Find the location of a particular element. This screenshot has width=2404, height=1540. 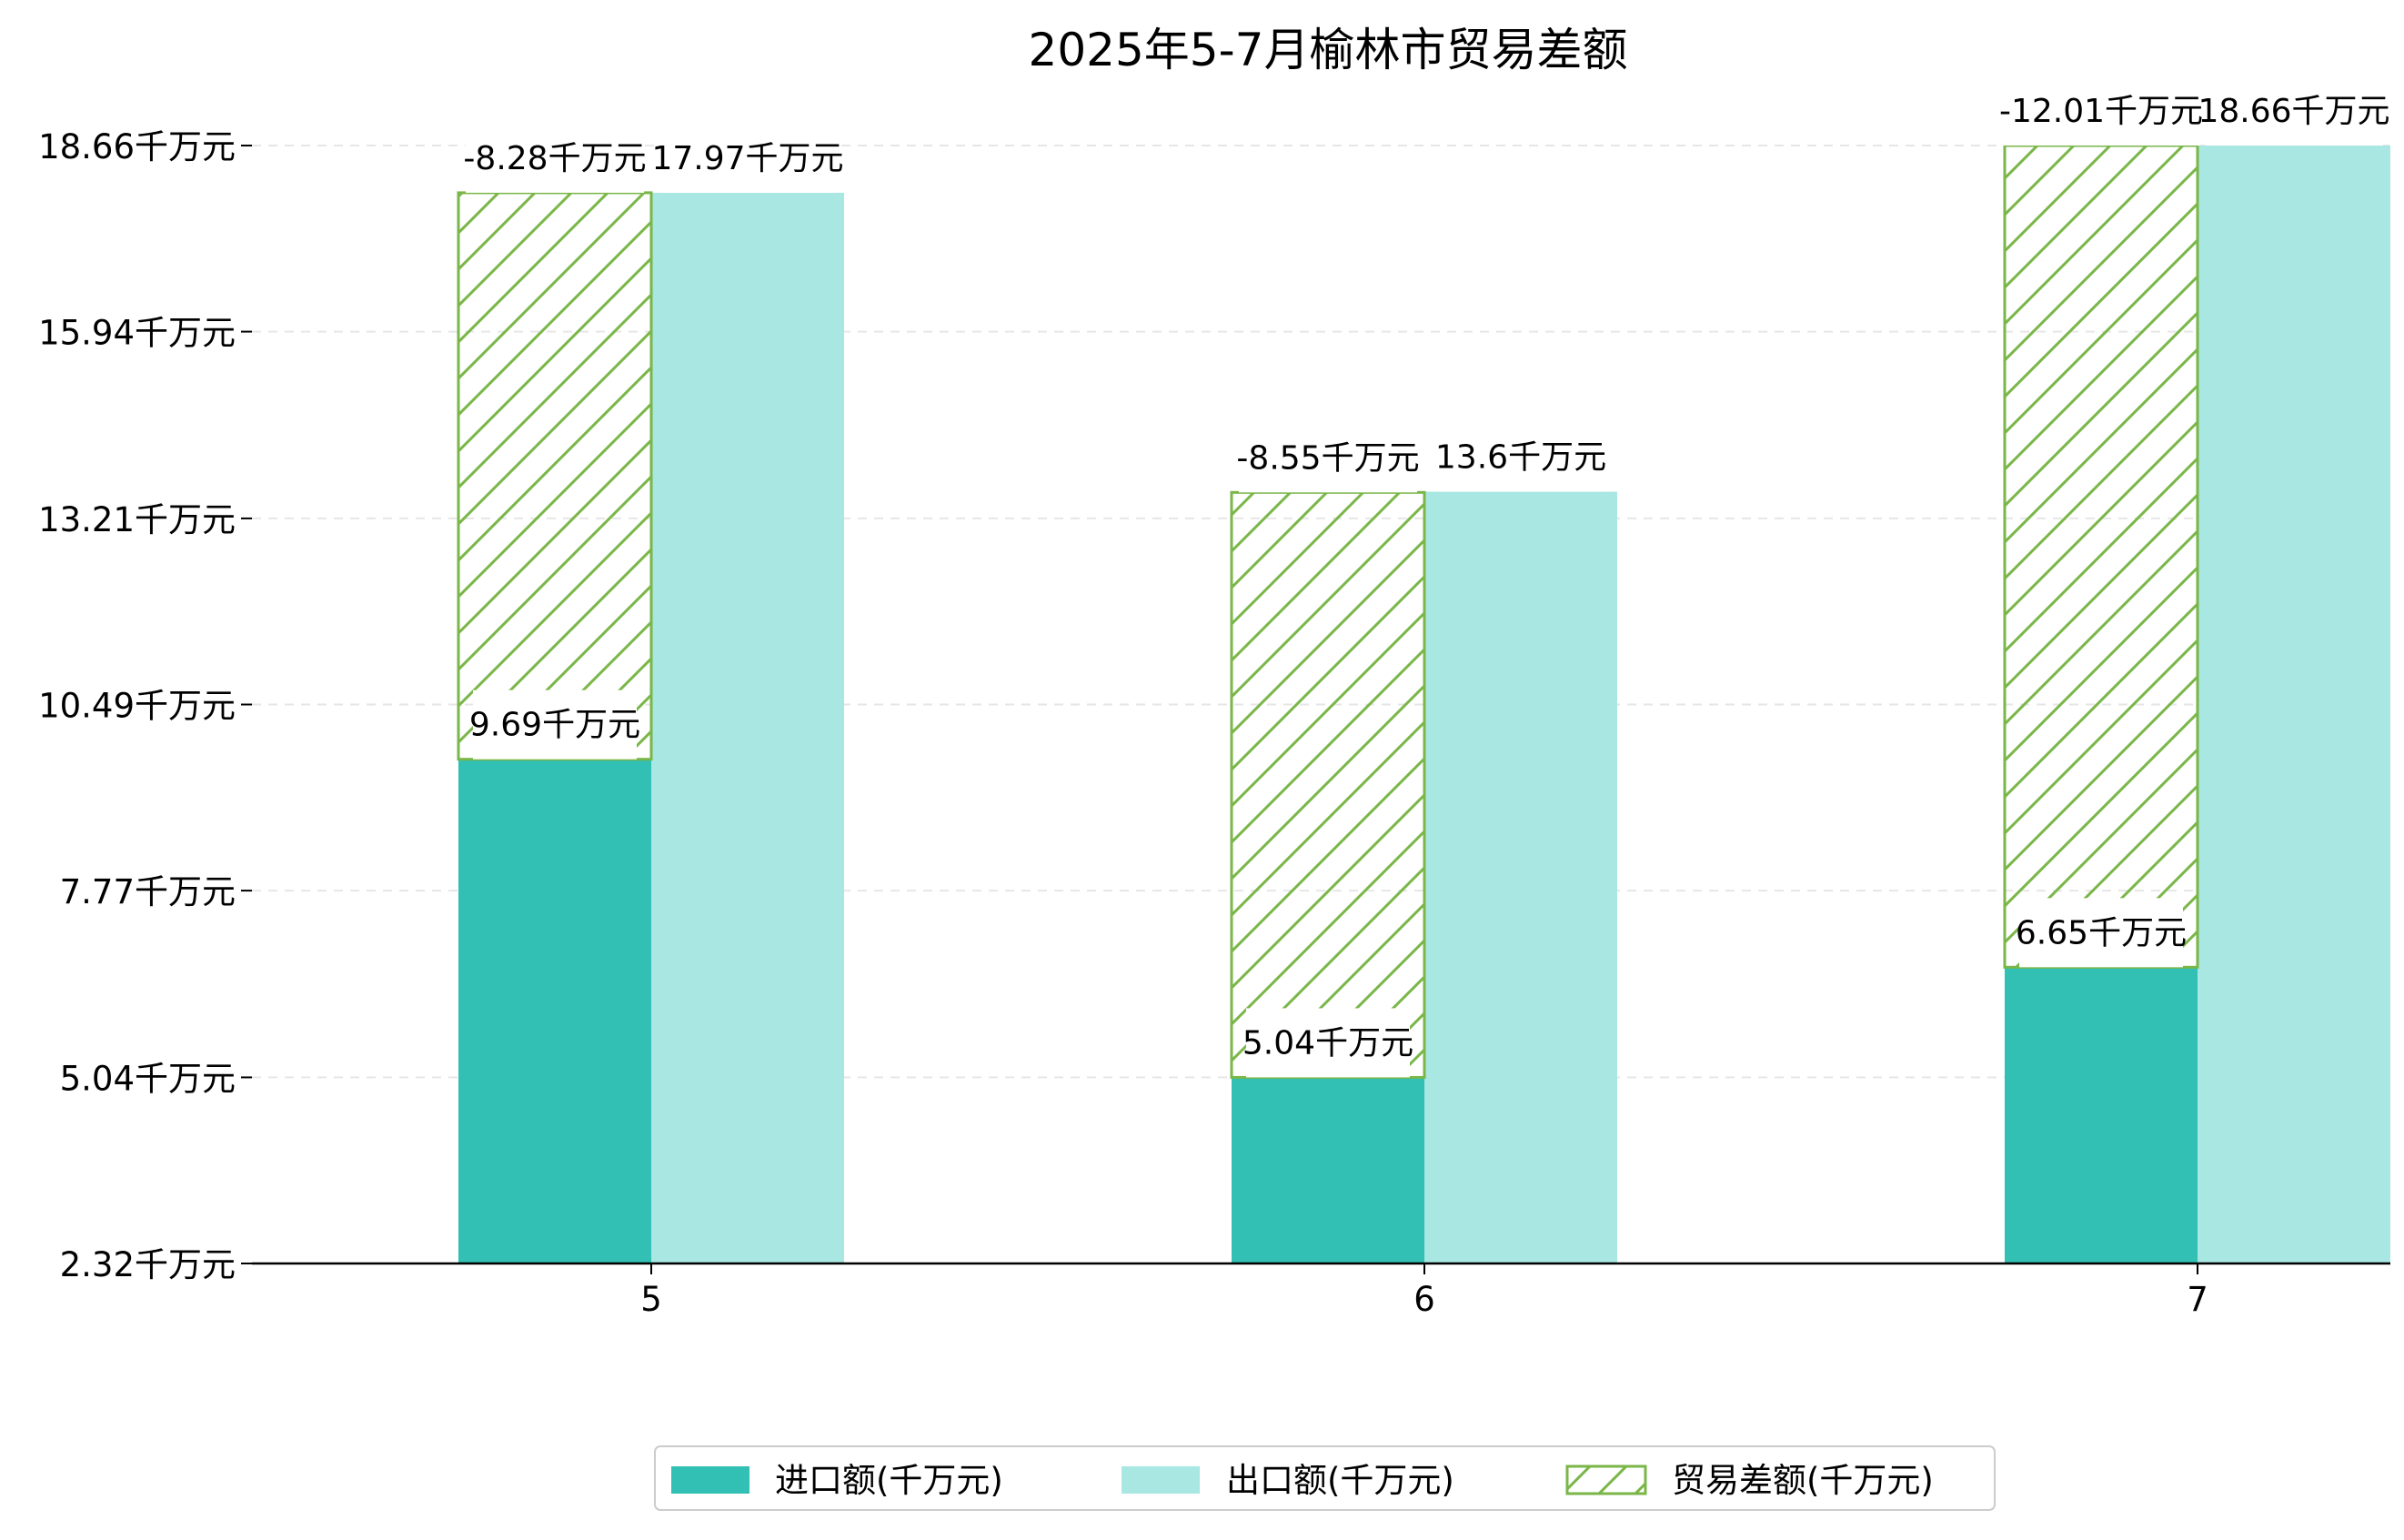

data-label-import: 9.69千万元 is located at coordinates (554, 724).